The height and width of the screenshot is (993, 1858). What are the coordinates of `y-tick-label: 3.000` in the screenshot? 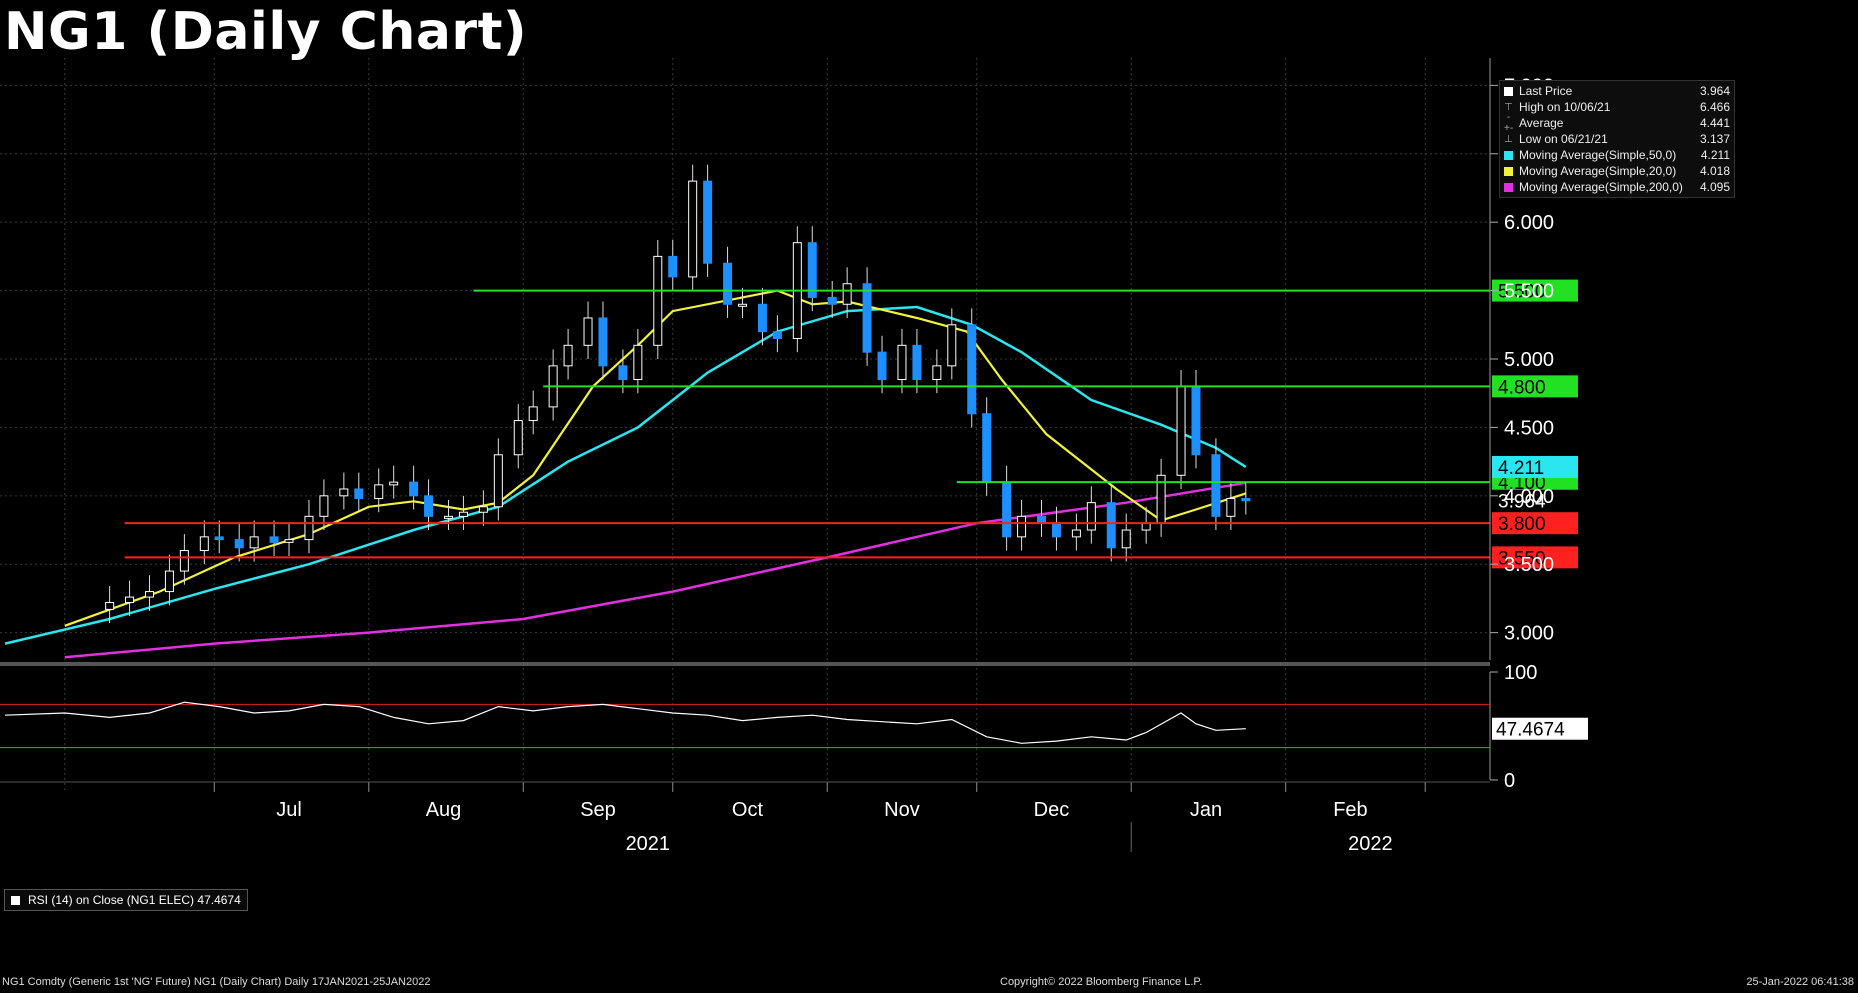 It's located at (1529, 634).